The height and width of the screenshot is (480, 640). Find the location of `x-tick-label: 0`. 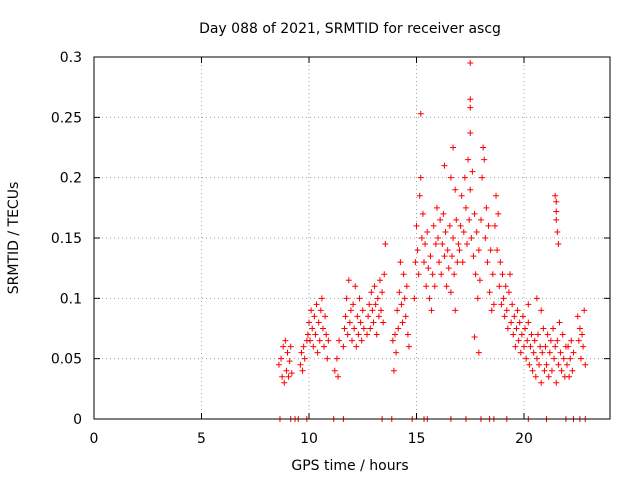

x-tick-label: 0 is located at coordinates (94, 439).